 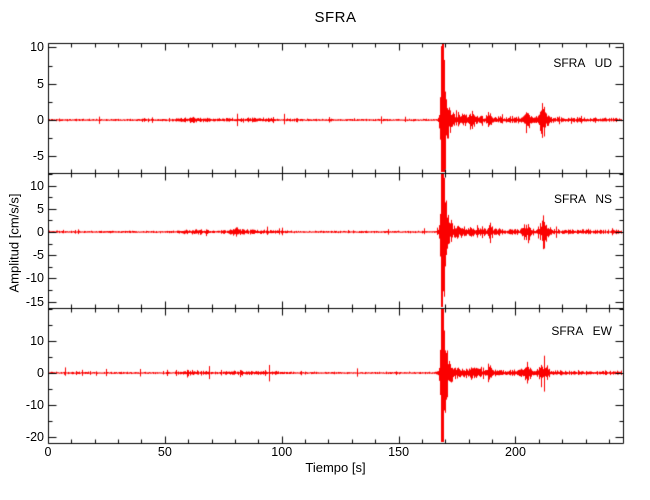 What do you see at coordinates (34, 436) in the screenshot?
I see `y-tick-label: -20` at bounding box center [34, 436].